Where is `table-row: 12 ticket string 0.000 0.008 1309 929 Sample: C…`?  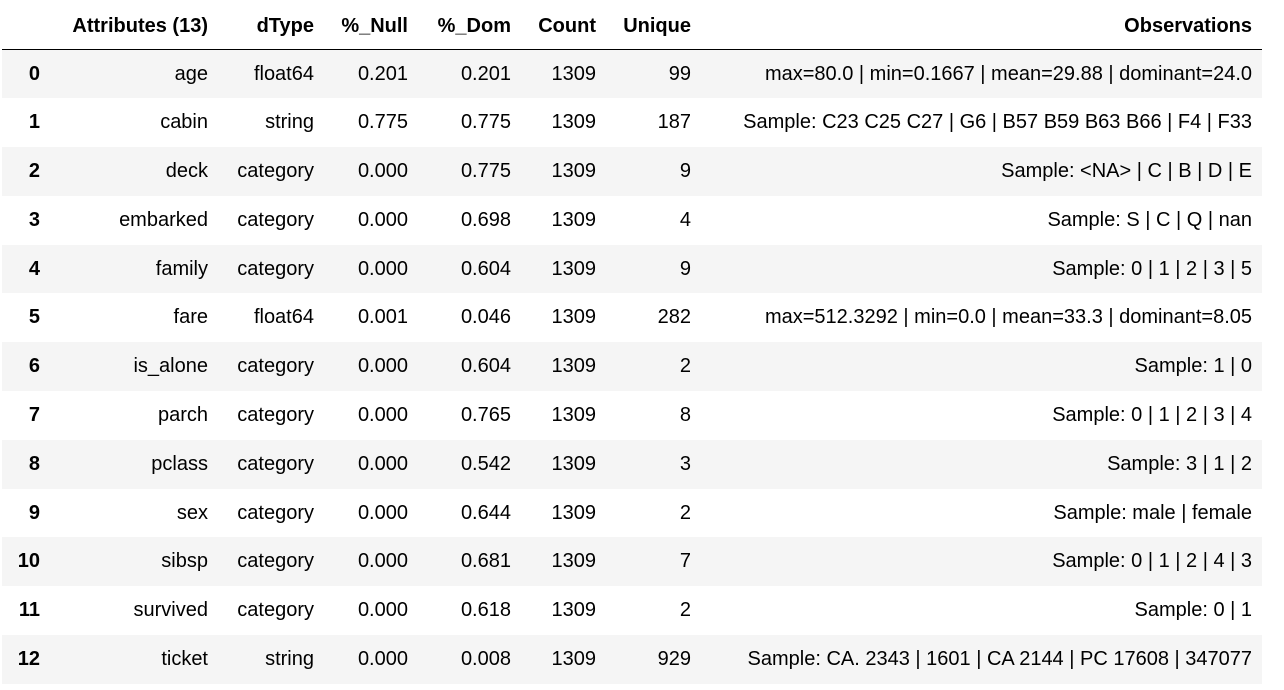 table-row: 12 ticket string 0.000 0.008 1309 929 Sample: C… is located at coordinates (632, 659).